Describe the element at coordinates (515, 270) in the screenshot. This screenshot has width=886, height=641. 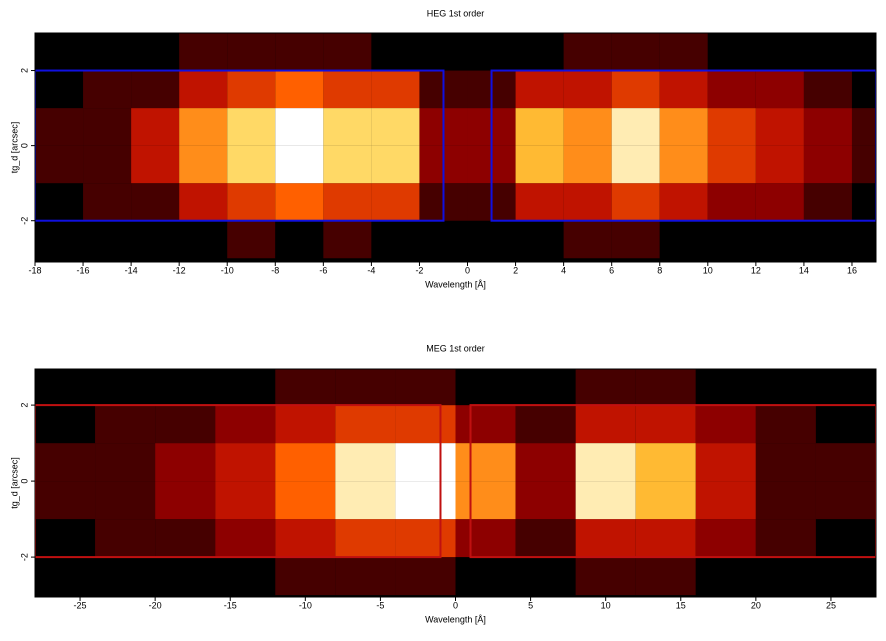
I see `x-tick-label: 2` at that location.